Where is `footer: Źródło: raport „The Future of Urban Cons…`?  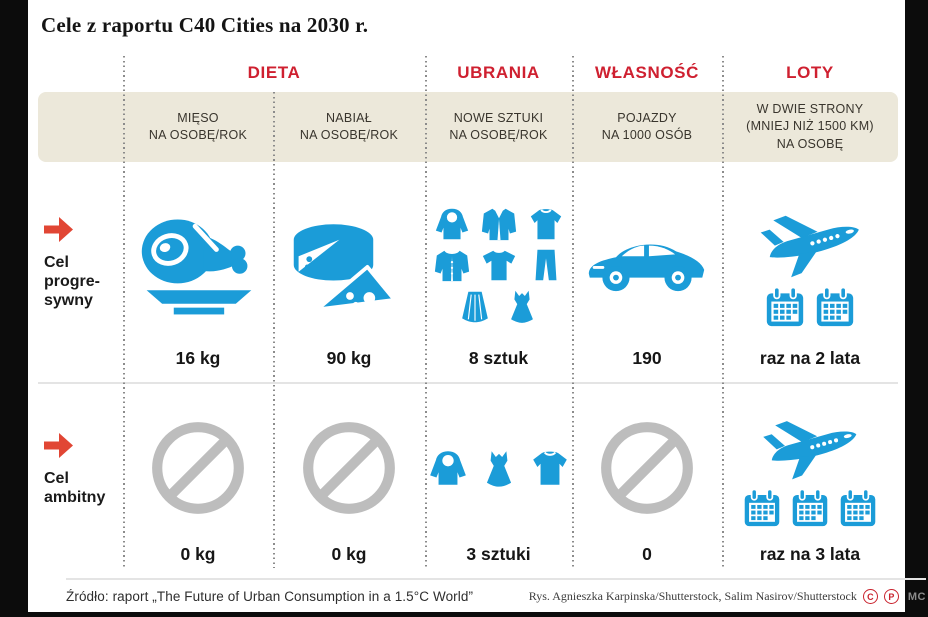 footer: Źródło: raport „The Future of Urban Cons… is located at coordinates (496, 591).